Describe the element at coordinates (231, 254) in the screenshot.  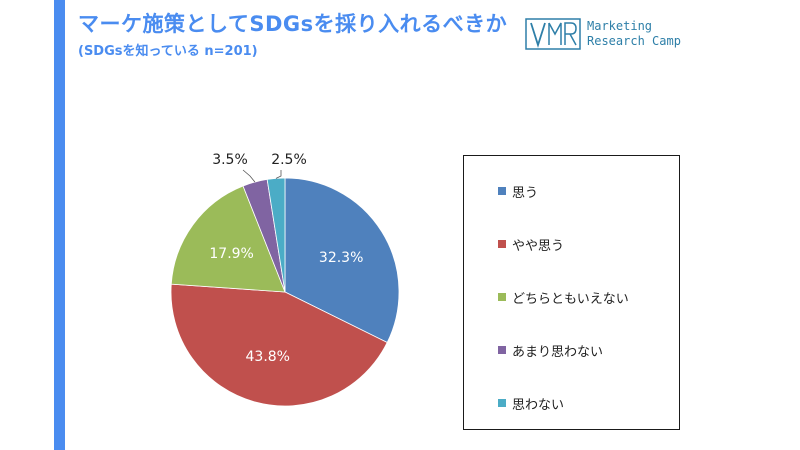
I see `pie-data-label: 17.9%` at that location.